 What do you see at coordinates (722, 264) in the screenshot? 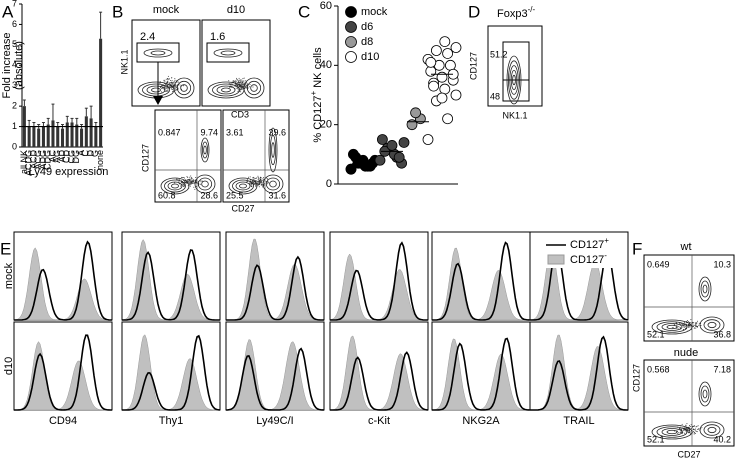
I see `quadrant-value: 10.3` at bounding box center [722, 264].